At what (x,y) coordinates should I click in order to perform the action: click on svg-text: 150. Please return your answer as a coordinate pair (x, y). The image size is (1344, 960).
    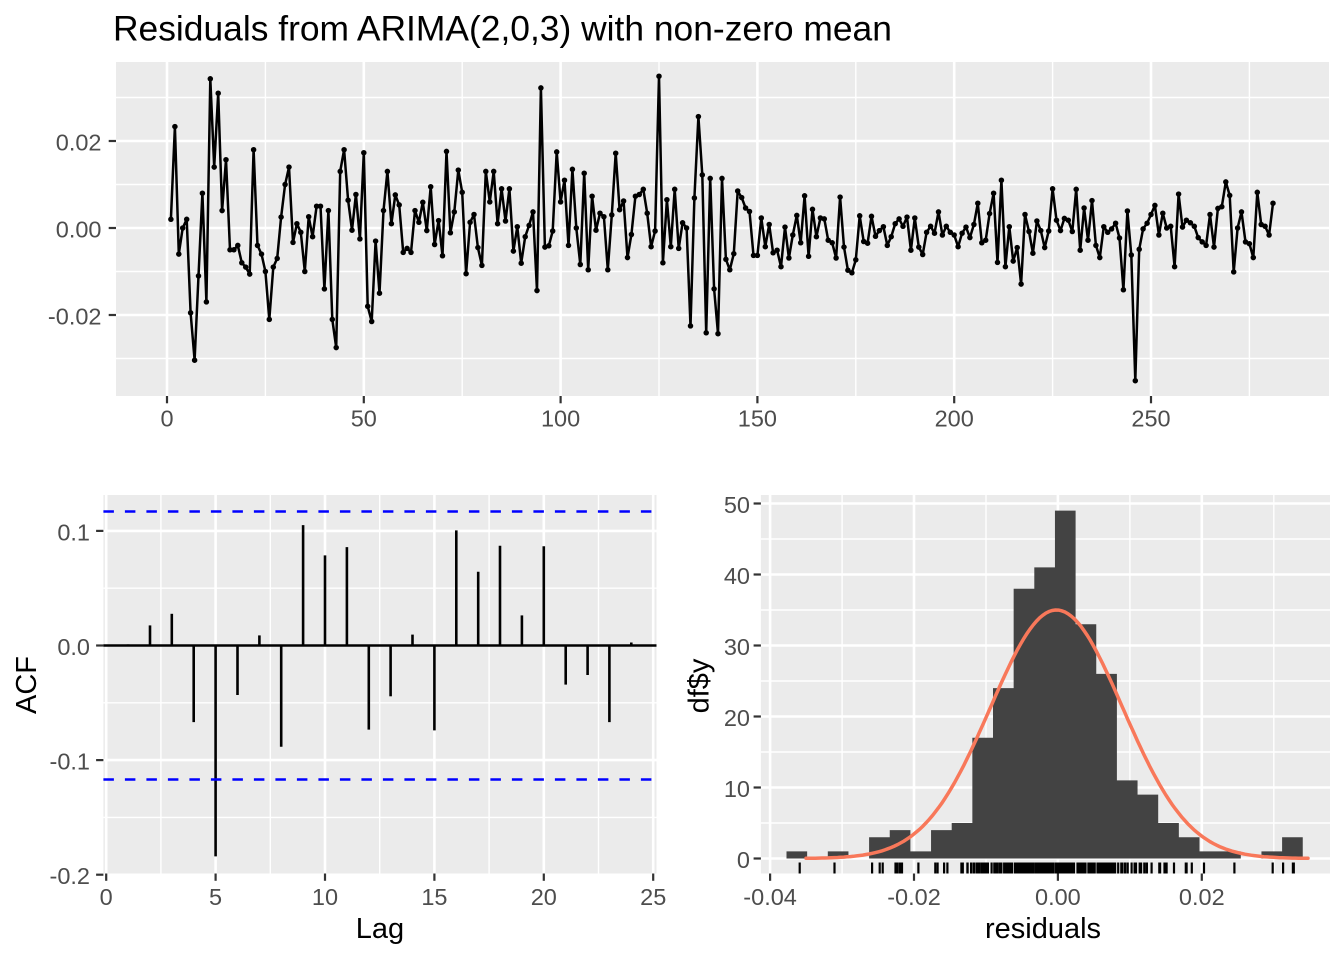
    Looking at the image, I should click on (757, 419).